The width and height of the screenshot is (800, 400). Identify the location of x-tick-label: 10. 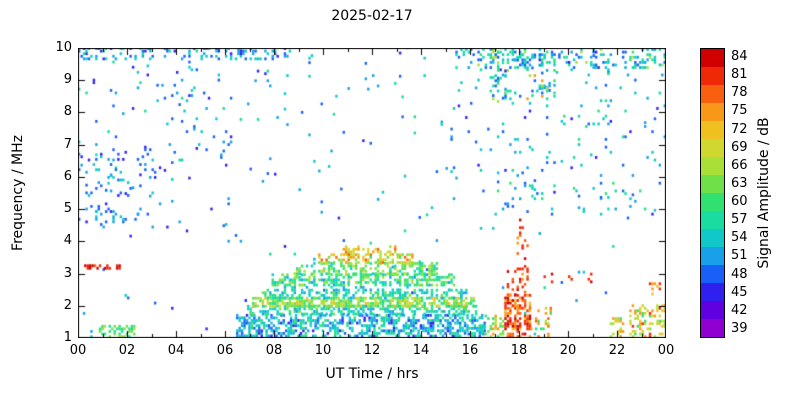
(323, 350).